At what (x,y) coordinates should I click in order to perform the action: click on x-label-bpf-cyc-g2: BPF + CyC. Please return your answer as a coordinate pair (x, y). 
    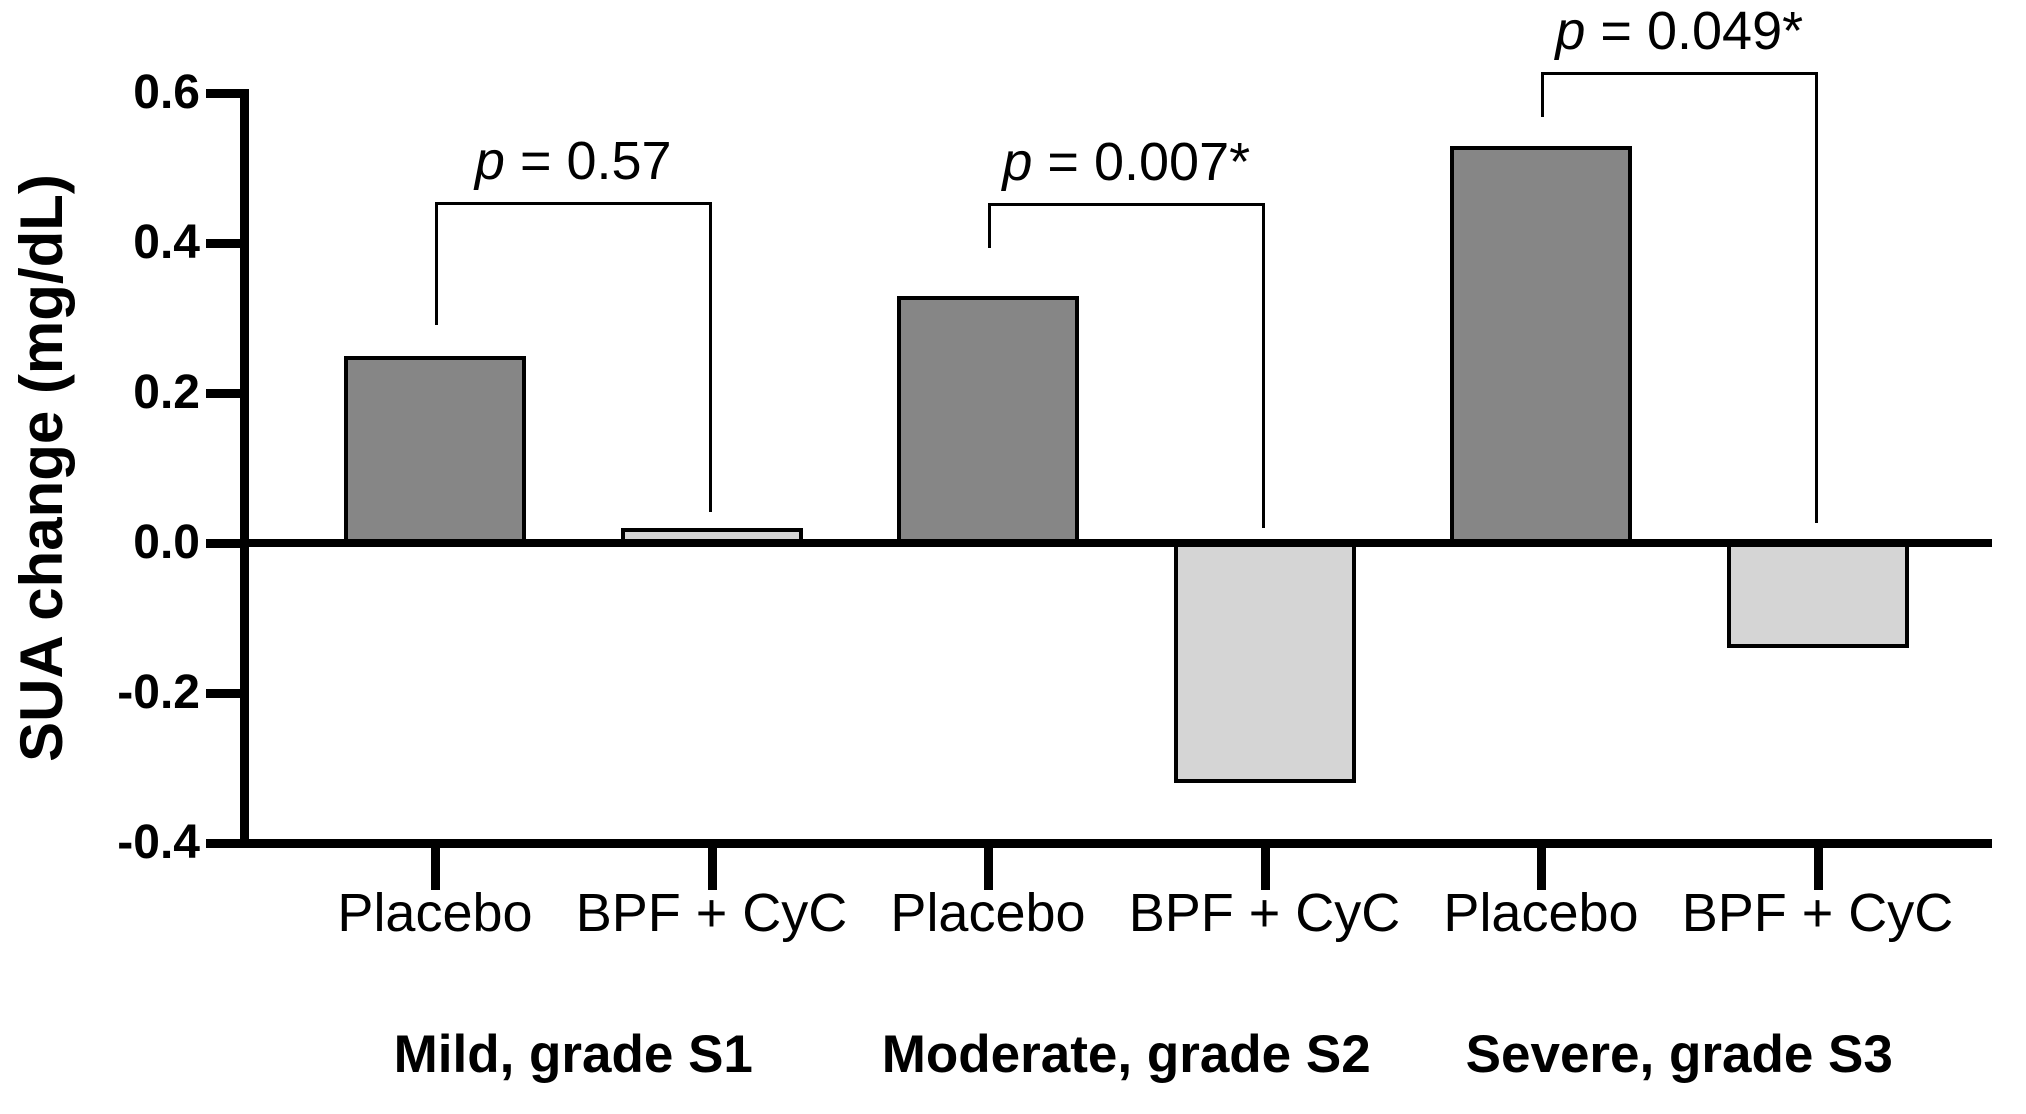
    Looking at the image, I should click on (1264, 913).